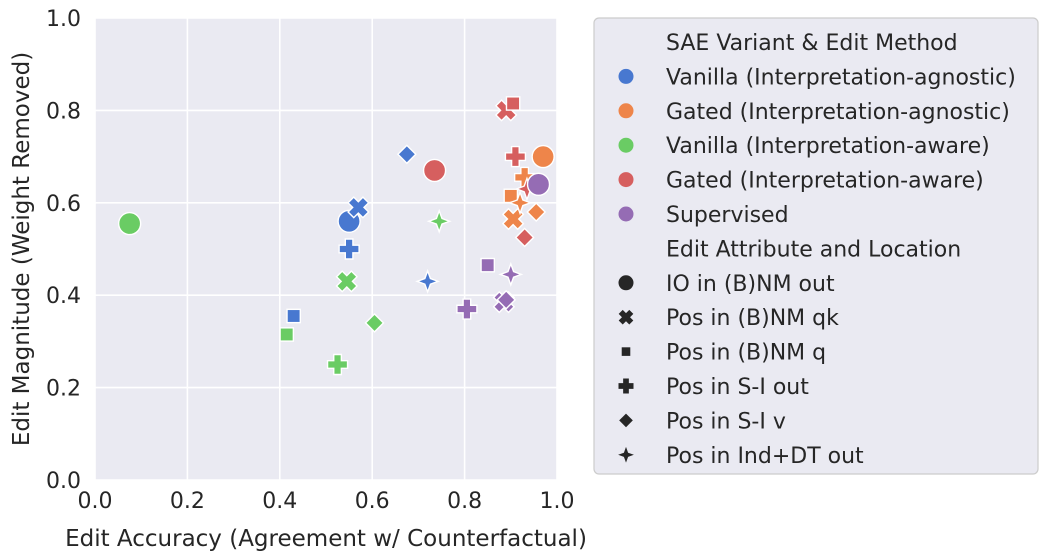 The image size is (1049, 560). Describe the element at coordinates (765, 456) in the screenshot. I see `legend-item-label: Pos in Ind+DT out` at that location.